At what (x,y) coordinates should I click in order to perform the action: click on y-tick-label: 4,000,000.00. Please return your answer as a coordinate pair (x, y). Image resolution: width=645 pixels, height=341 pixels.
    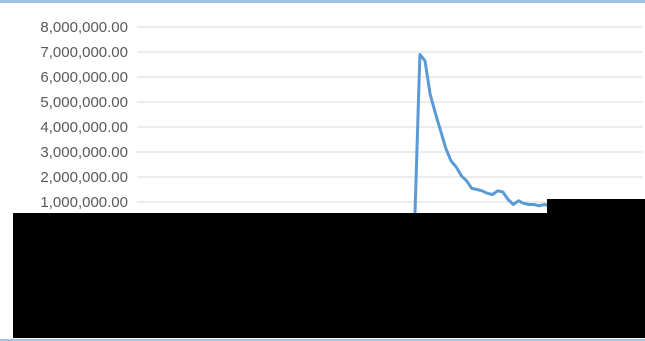
    Looking at the image, I should click on (84, 127).